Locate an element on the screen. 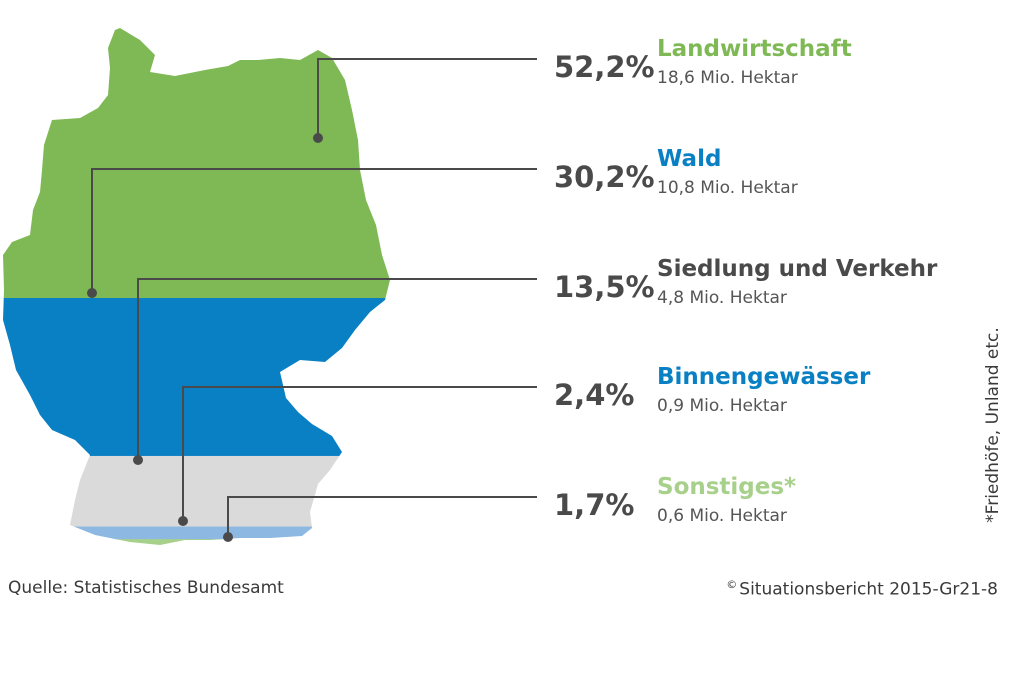 The image size is (1024, 700). value-label-siedlung-und-verkehr: 13,5% is located at coordinates (604, 287).